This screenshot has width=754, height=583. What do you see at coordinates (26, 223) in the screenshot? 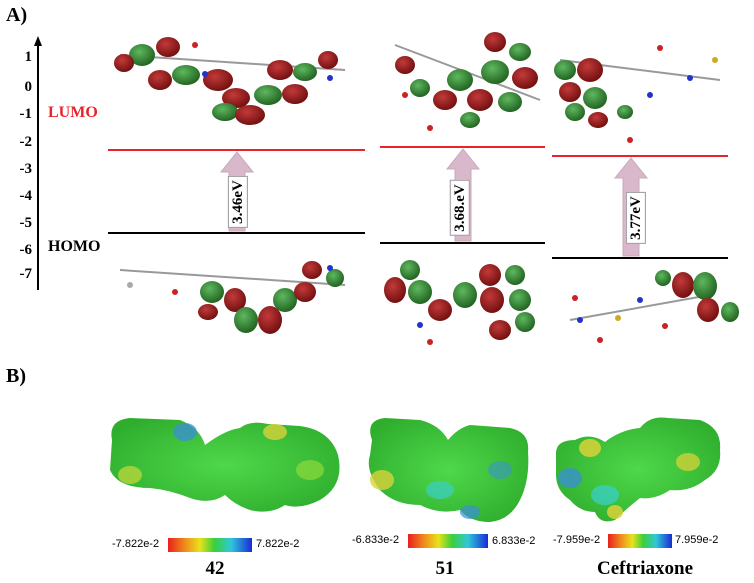
I see `y-tick: -5` at bounding box center [26, 223].